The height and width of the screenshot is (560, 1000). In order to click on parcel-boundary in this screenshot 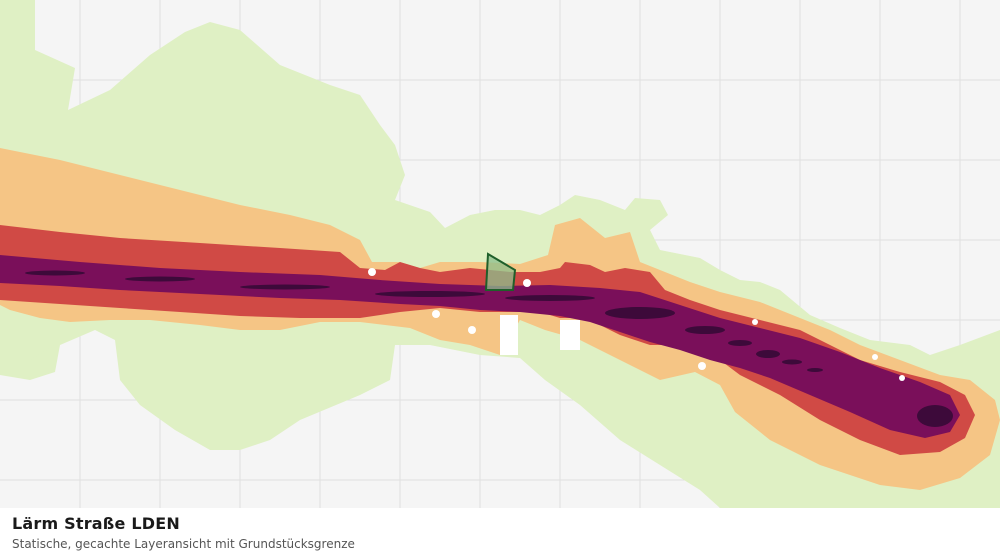, I will do `click(500, 271)`.